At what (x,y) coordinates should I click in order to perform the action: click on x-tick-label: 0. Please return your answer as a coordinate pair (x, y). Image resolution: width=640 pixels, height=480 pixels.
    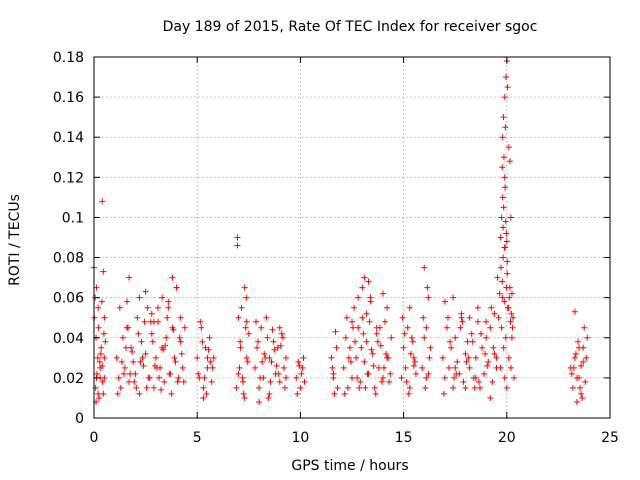
    Looking at the image, I should click on (94, 438).